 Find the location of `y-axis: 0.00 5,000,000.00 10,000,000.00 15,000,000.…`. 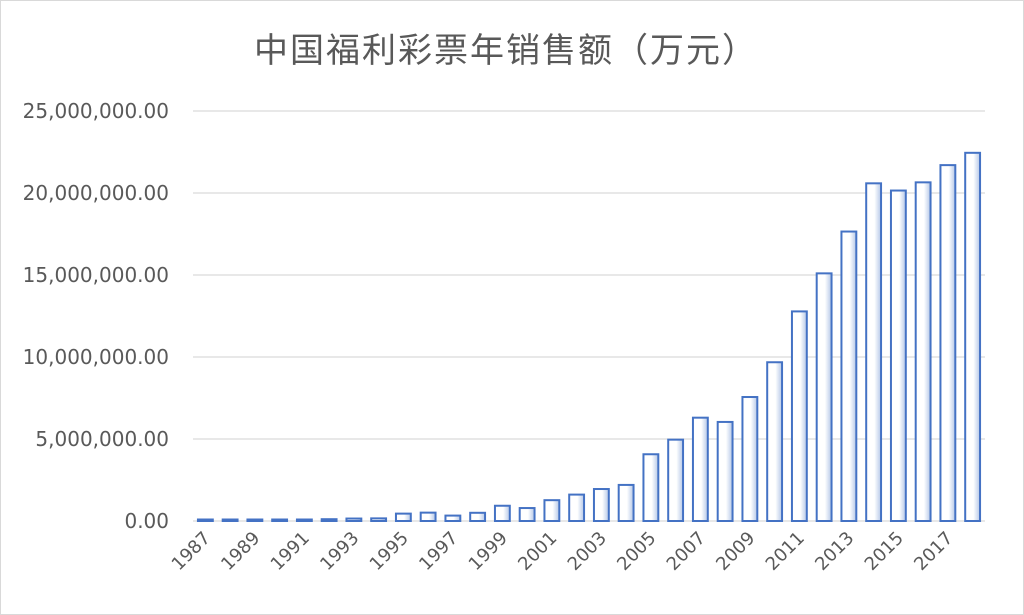

y-axis: 0.00 5,000,000.00 10,000,000.00 15,000,000.… is located at coordinates (96, 316).